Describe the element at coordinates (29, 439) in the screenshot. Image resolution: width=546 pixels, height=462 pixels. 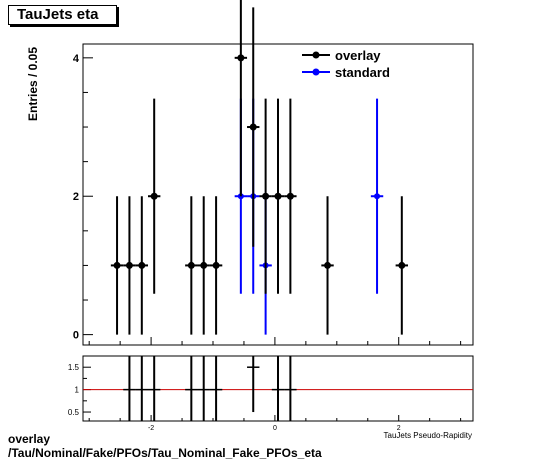
I see `footer-line-1: overlay` at that location.